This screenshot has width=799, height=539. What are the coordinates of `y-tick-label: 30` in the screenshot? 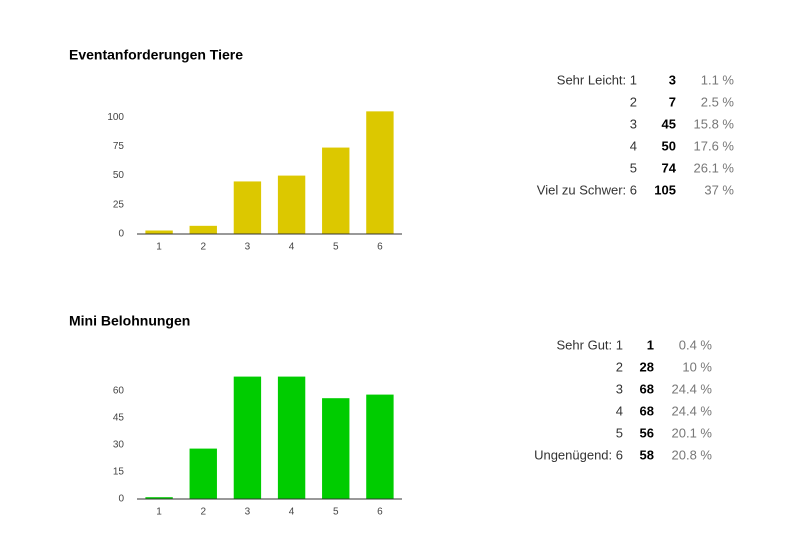 It's located at (119, 445).